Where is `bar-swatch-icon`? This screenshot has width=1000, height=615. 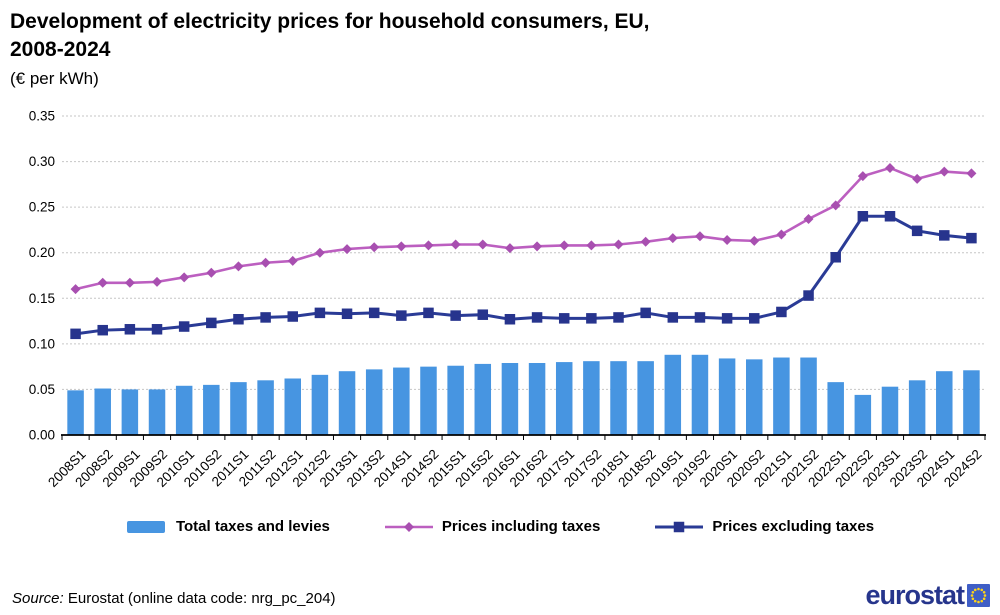
bar-swatch-icon is located at coordinates (145, 526).